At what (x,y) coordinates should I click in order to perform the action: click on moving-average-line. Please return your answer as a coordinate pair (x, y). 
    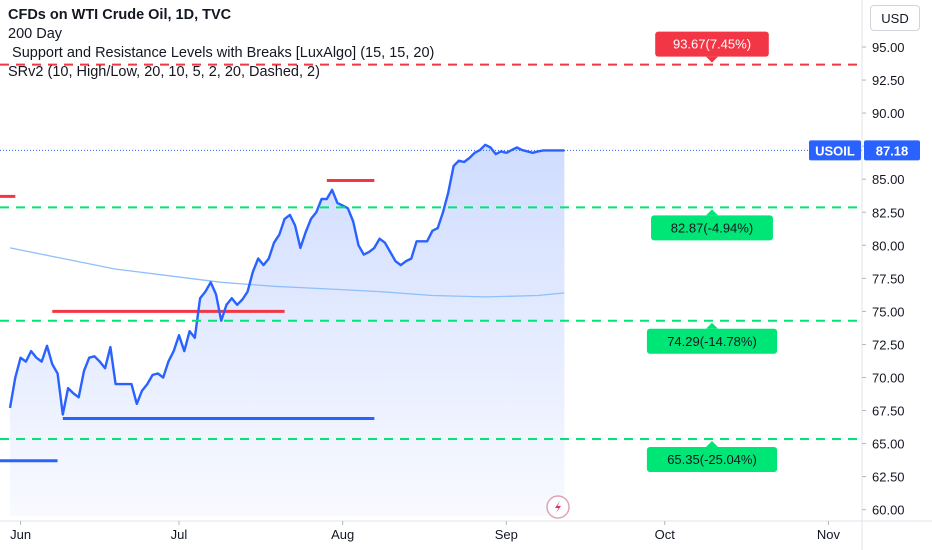
    Looking at the image, I should click on (287, 272).